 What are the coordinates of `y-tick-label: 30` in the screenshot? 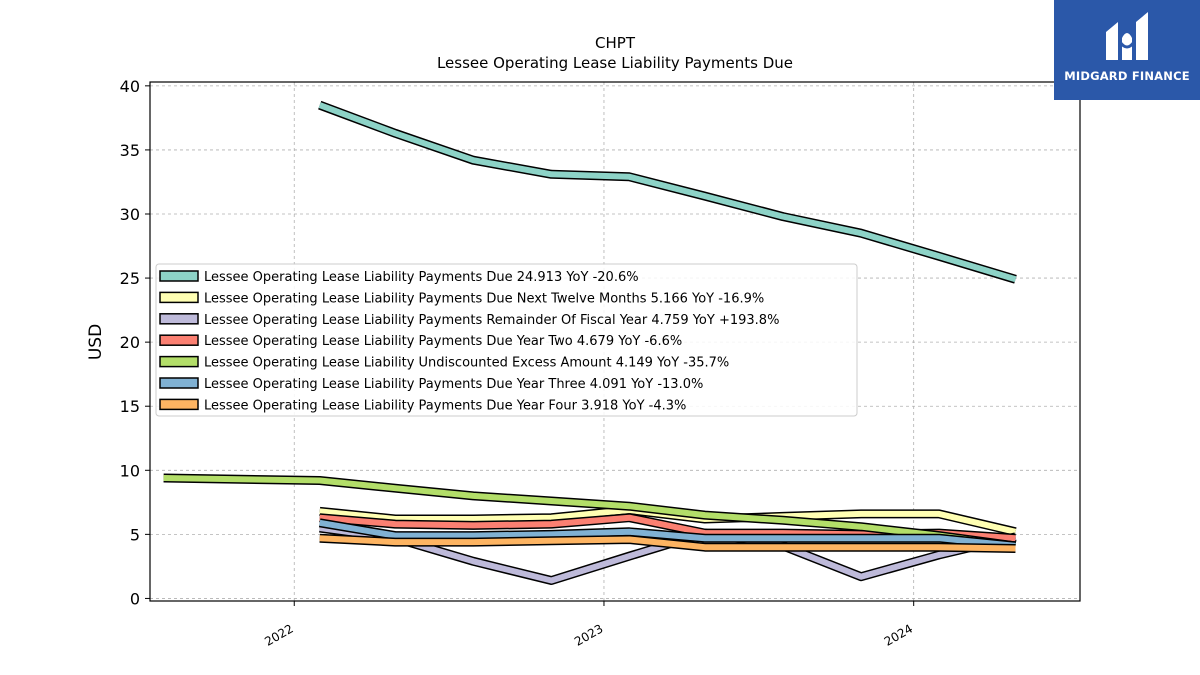 It's located at (130, 214).